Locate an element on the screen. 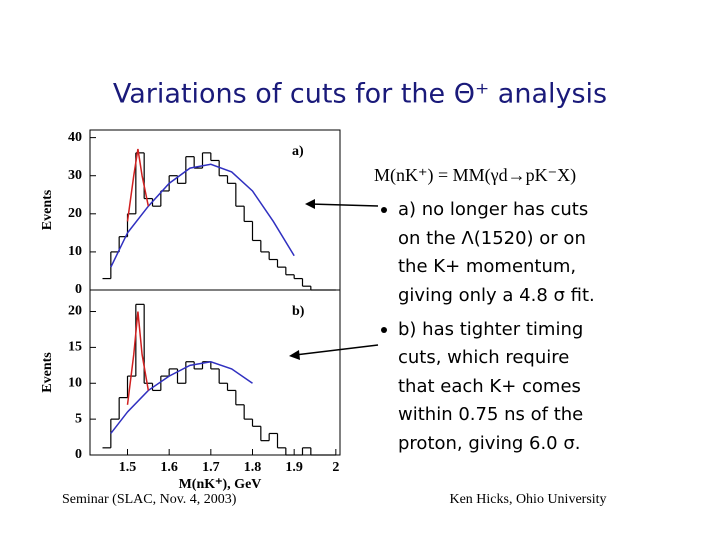  bullet-line: that each K+ comes is located at coordinates (489, 386).